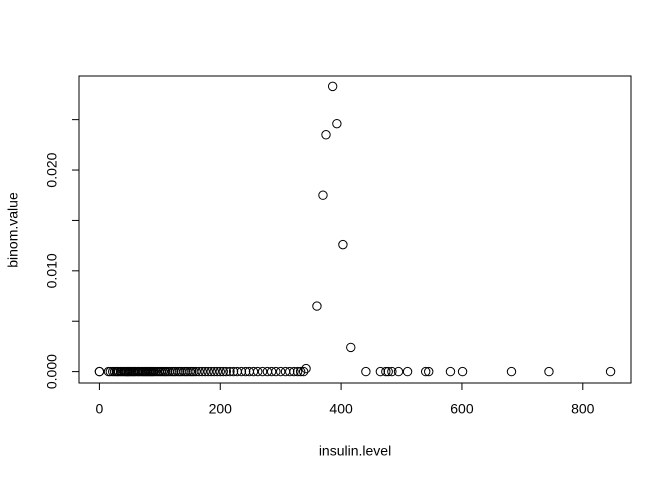  I want to click on x-axis-label: insulin.level, so click(355, 451).